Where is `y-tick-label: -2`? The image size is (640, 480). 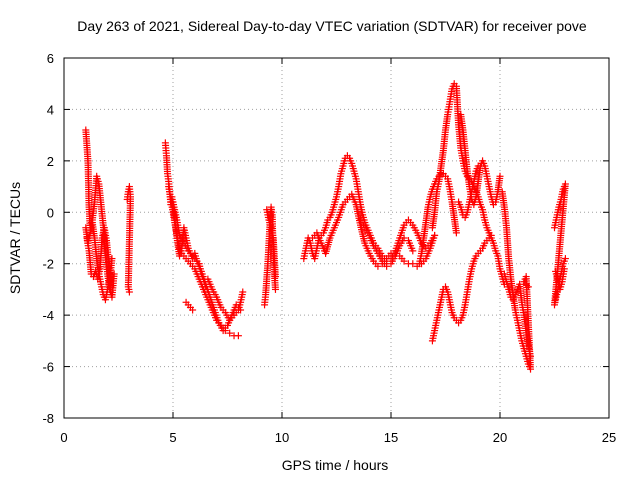
y-tick-label: -2 is located at coordinates (48, 264).